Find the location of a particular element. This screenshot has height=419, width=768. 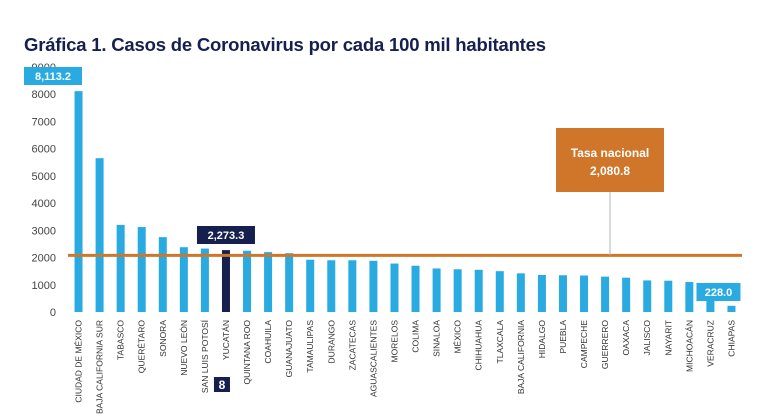

rank-badge-text: 8 is located at coordinates (222, 385).